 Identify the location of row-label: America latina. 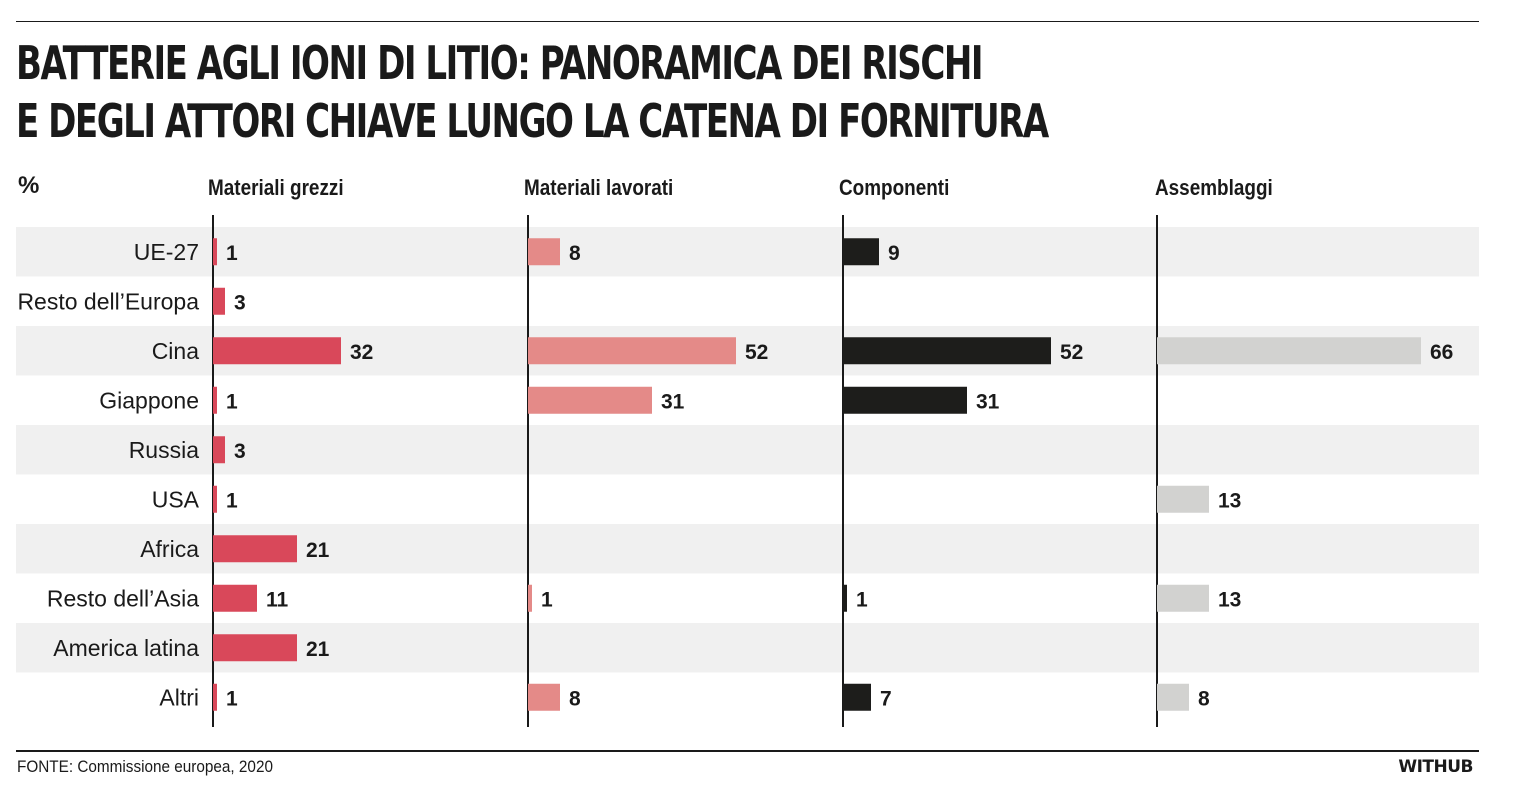
(126, 648).